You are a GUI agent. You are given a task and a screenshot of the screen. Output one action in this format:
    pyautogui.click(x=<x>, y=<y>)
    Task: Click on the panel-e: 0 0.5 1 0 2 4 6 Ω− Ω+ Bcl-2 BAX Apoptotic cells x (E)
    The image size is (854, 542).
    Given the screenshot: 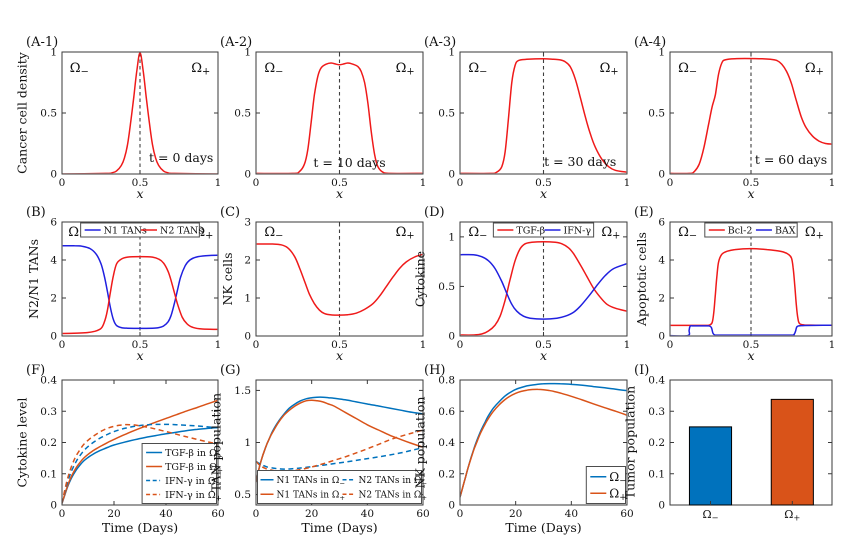 What is the action you would take?
    pyautogui.click(x=734, y=284)
    